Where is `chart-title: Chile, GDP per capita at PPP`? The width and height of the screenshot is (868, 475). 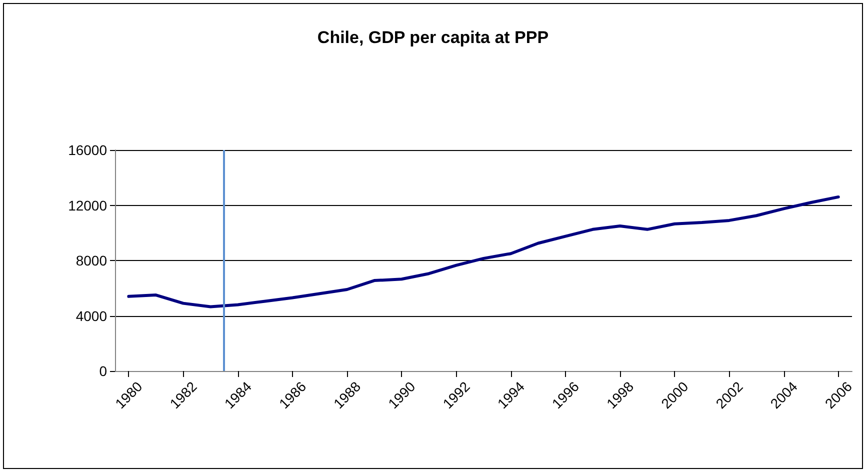 chart-title: Chile, GDP per capita at PPP is located at coordinates (433, 37).